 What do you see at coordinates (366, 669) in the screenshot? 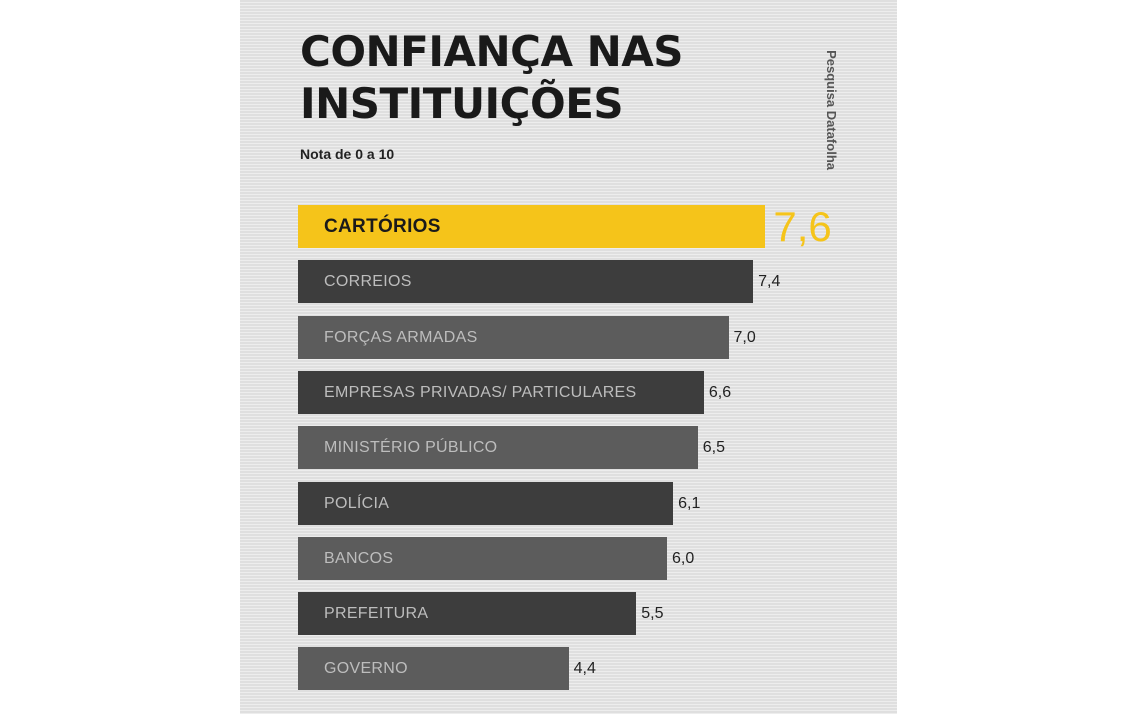
I see `bar-label: GOVERNO` at bounding box center [366, 669].